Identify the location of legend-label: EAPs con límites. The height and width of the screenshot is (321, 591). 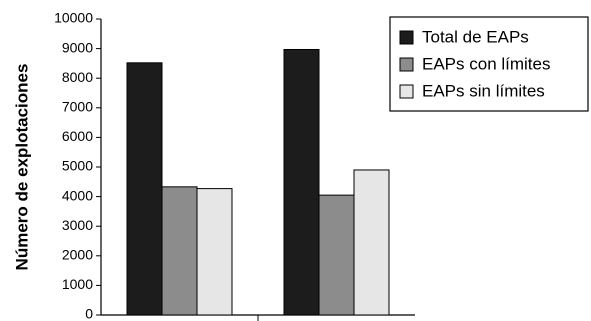
(486, 63).